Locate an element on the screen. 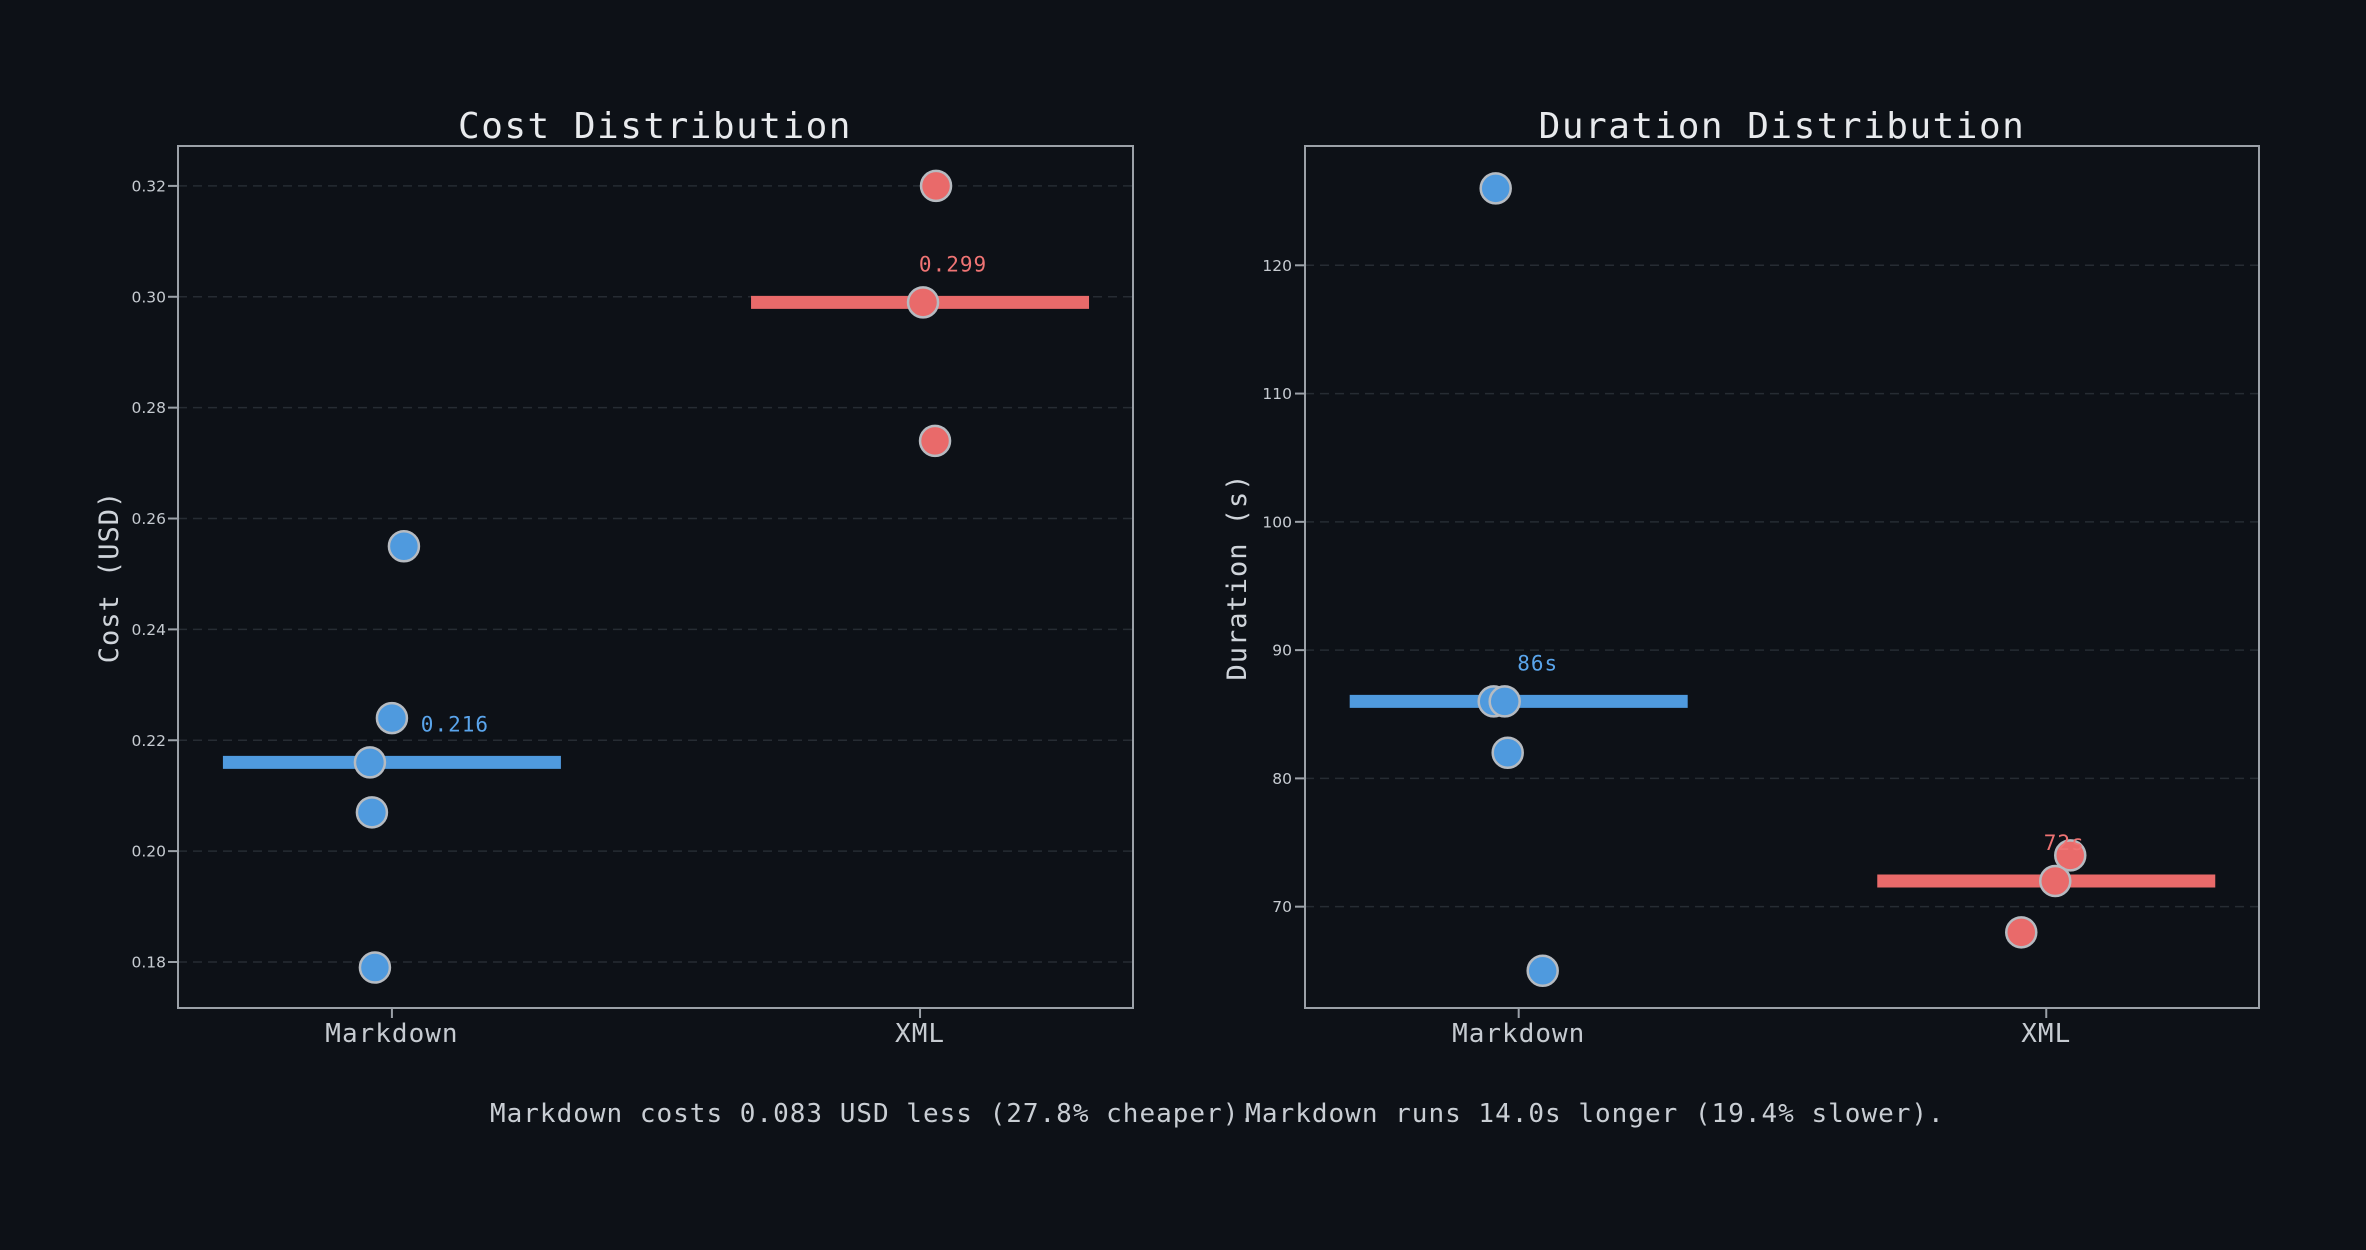 Image resolution: width=2366 pixels, height=1250 pixels. median-value-label: 0.299 is located at coordinates (953, 264).